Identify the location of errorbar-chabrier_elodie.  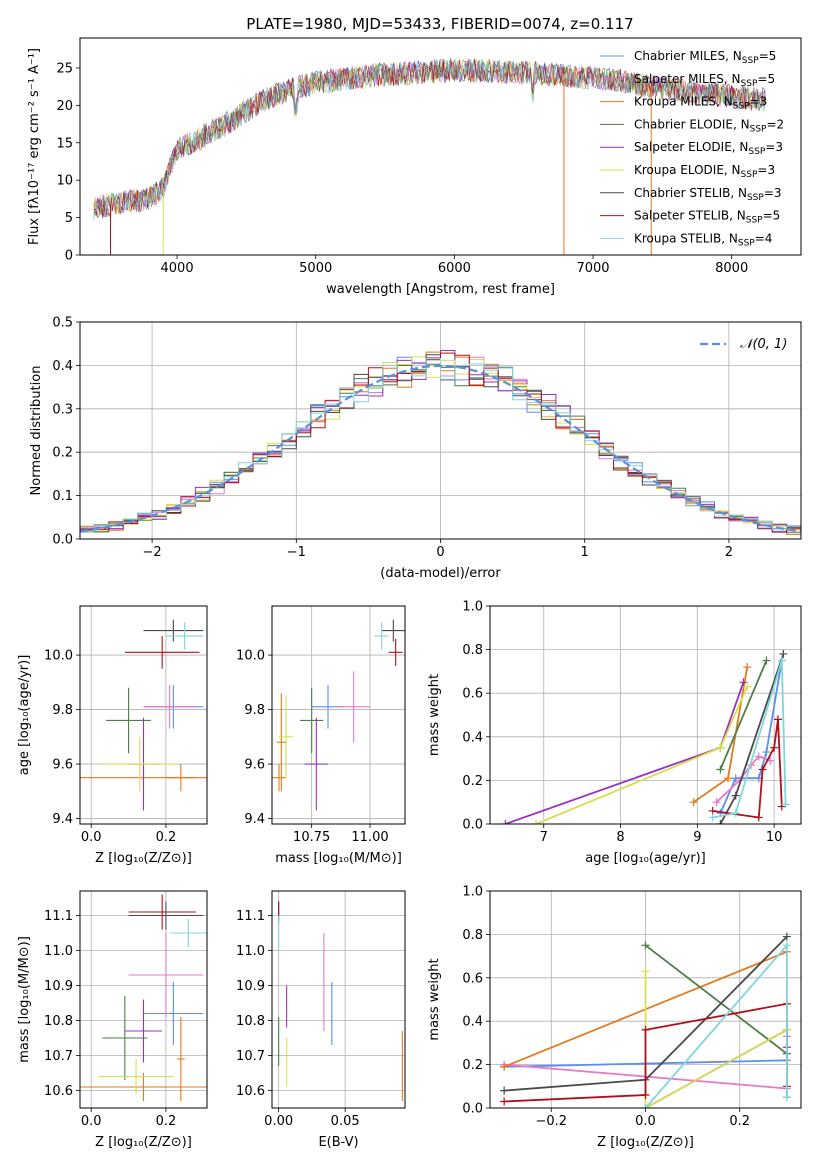
(312, 720).